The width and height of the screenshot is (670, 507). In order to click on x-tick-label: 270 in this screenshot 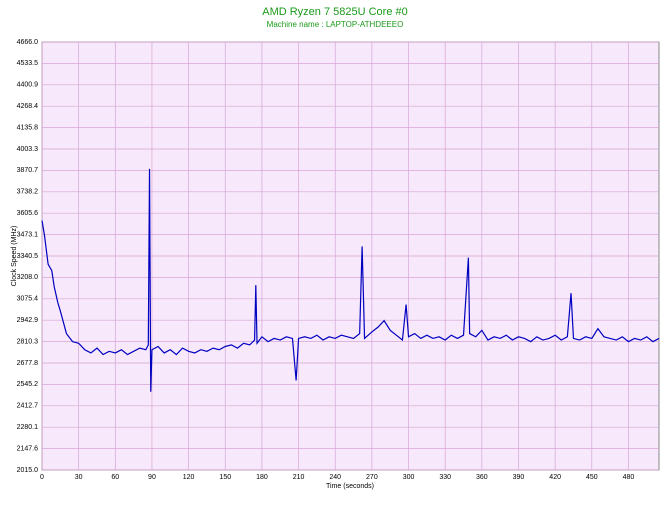, I will do `click(372, 477)`.